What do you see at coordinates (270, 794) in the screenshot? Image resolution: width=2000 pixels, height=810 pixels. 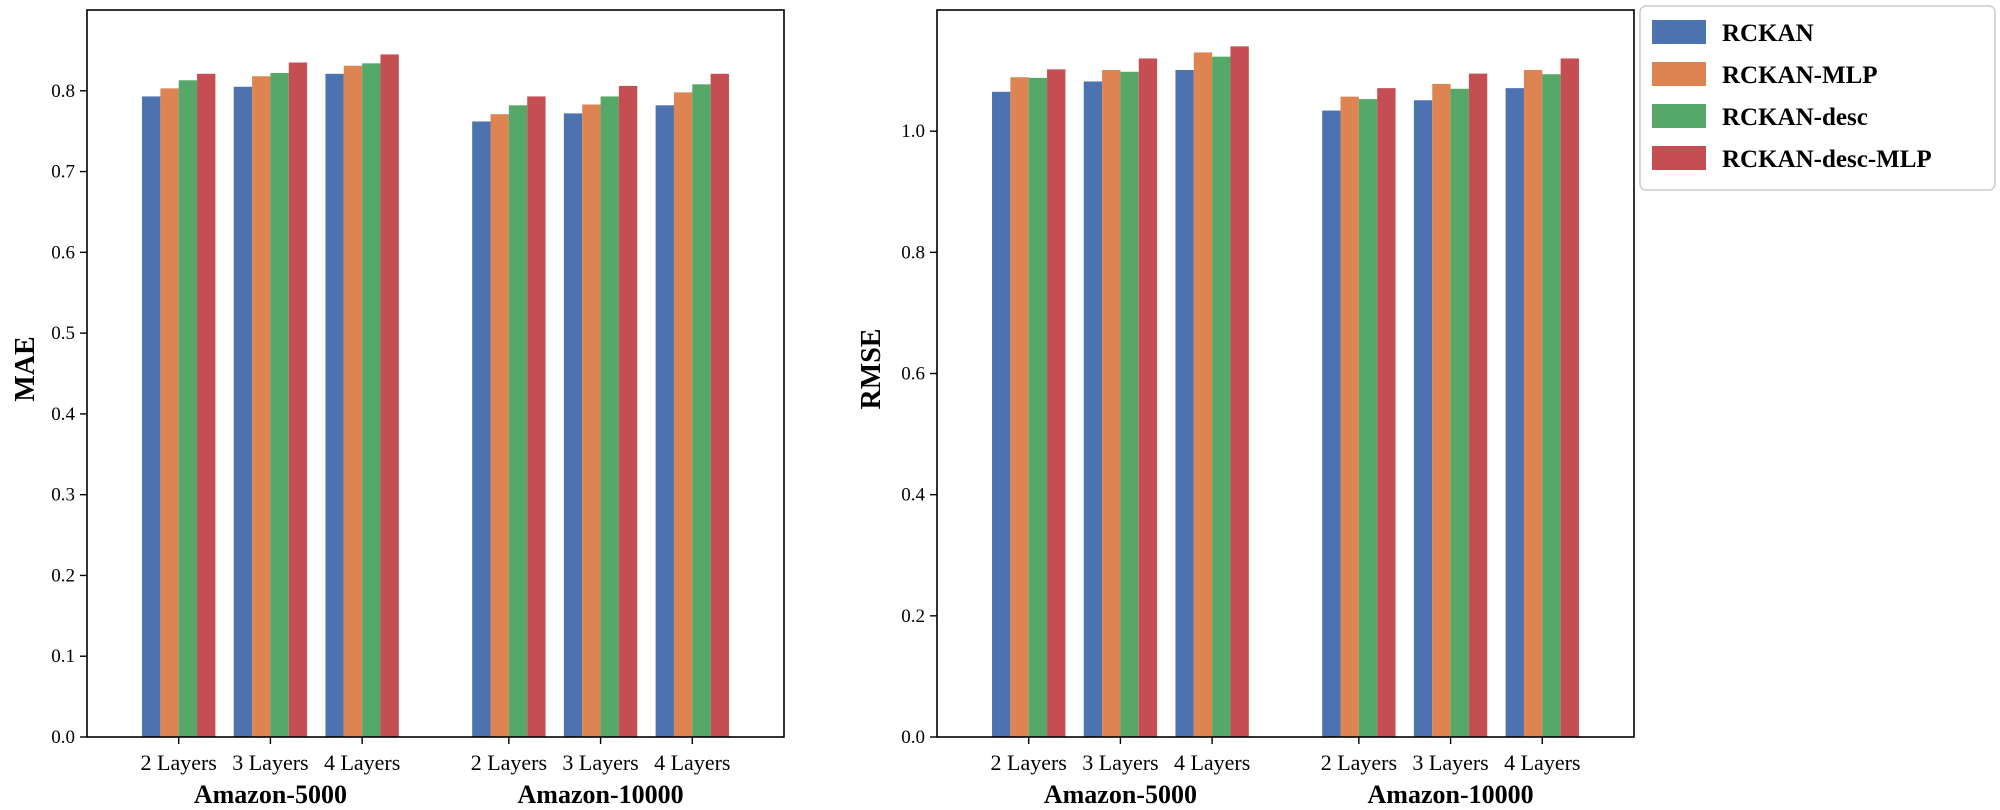 I see `mae-group-label: Amazon-5000` at bounding box center [270, 794].